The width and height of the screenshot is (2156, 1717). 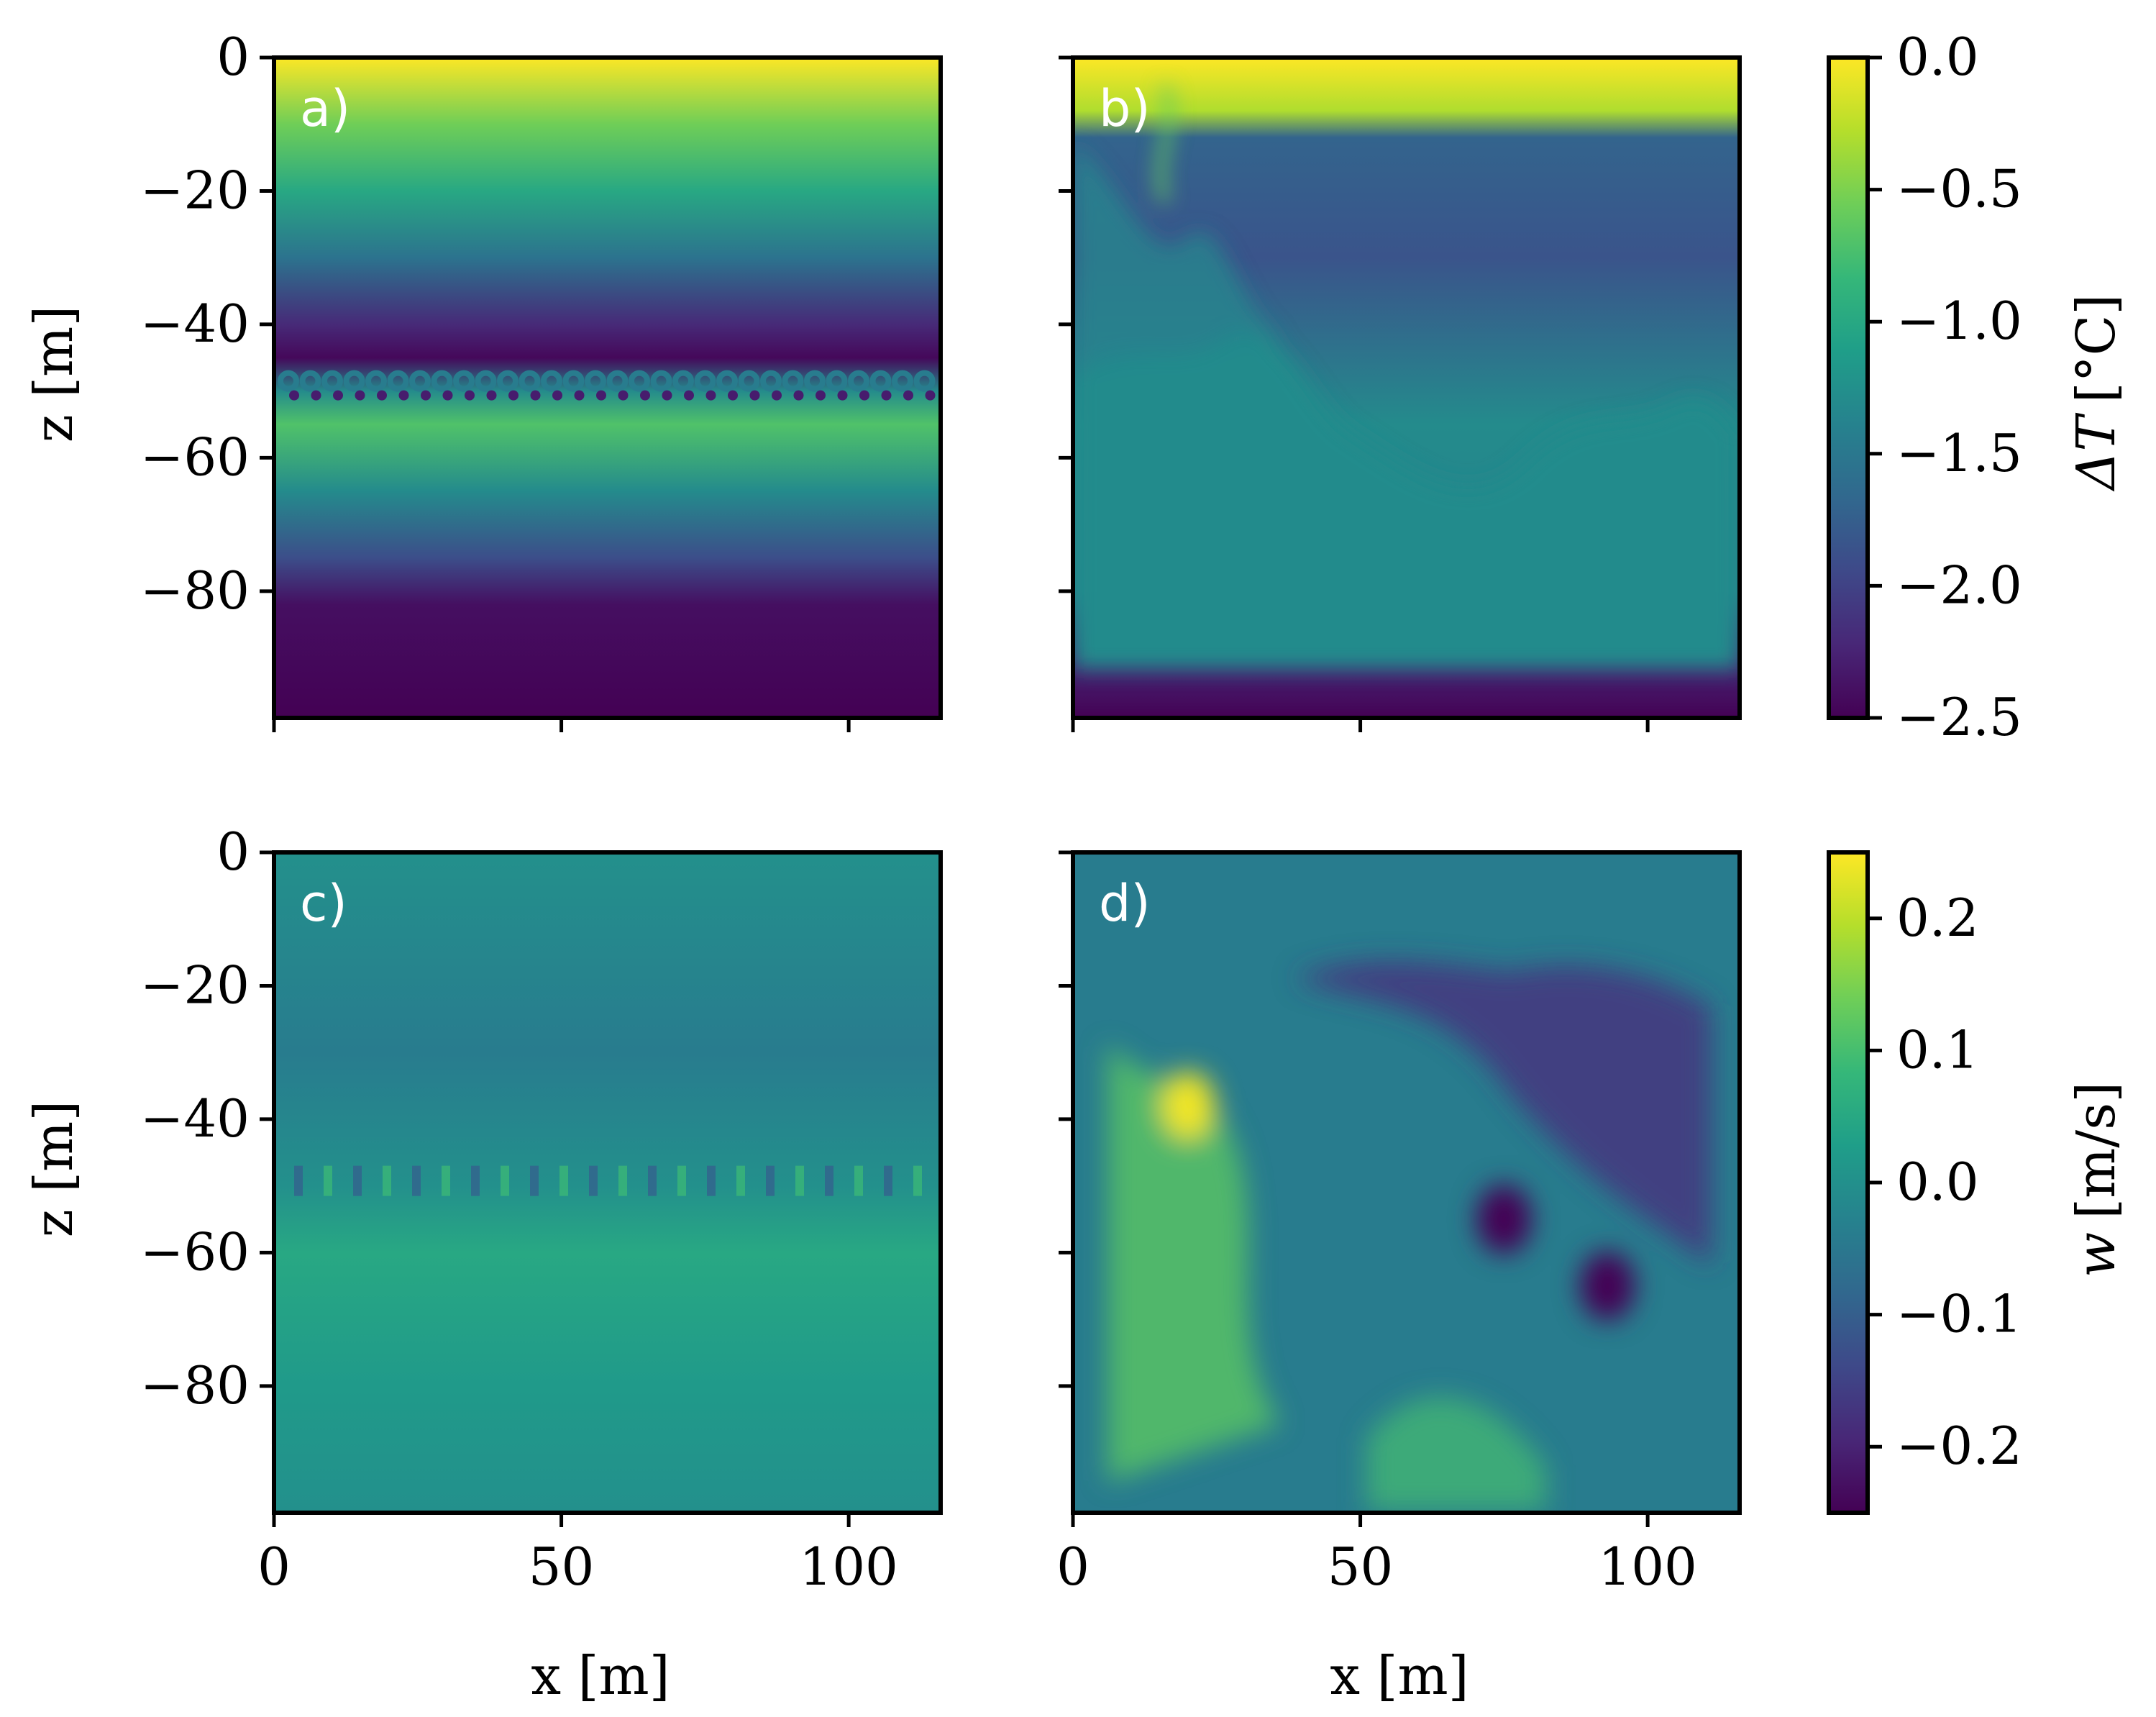 What do you see at coordinates (1406, 388) in the screenshot?
I see `heatmap-field-b` at bounding box center [1406, 388].